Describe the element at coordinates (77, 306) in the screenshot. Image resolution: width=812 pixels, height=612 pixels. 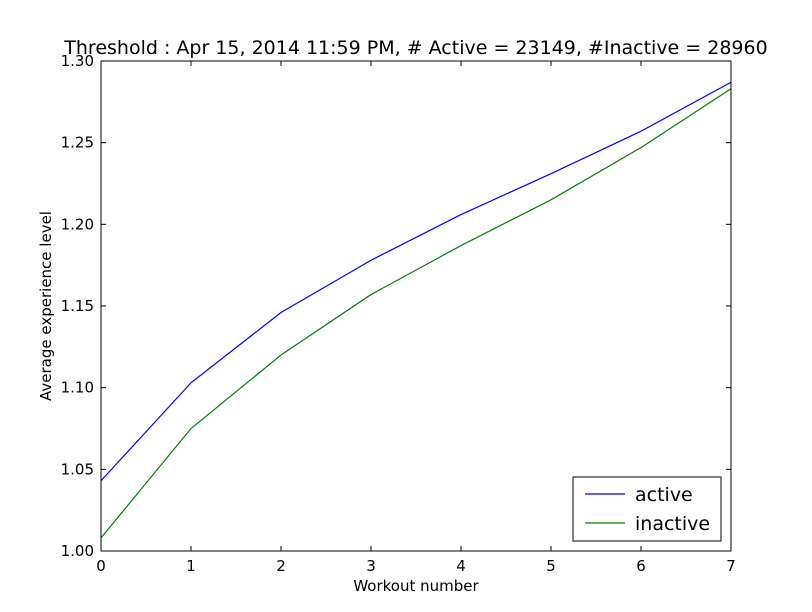
I see `y-tick-label: 1.15` at that location.